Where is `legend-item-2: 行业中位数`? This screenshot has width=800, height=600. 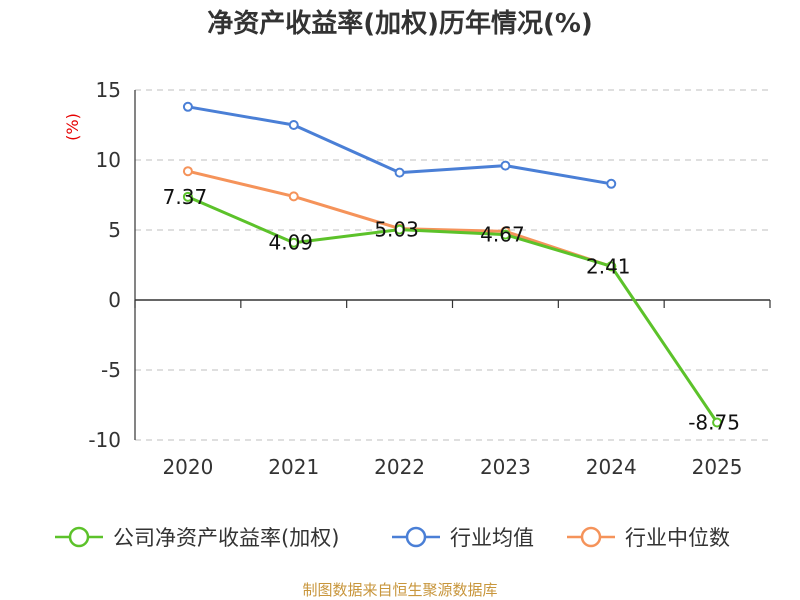 legend-item-2: 行业中位数 is located at coordinates (648, 538).